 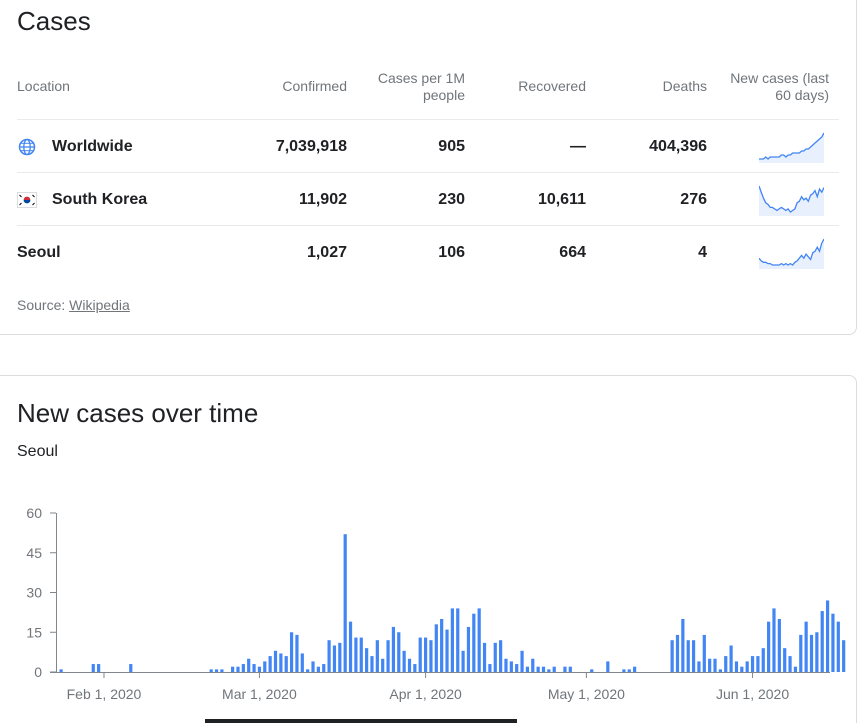 What do you see at coordinates (41, 305) in the screenshot?
I see `source-label: Source:` at bounding box center [41, 305].